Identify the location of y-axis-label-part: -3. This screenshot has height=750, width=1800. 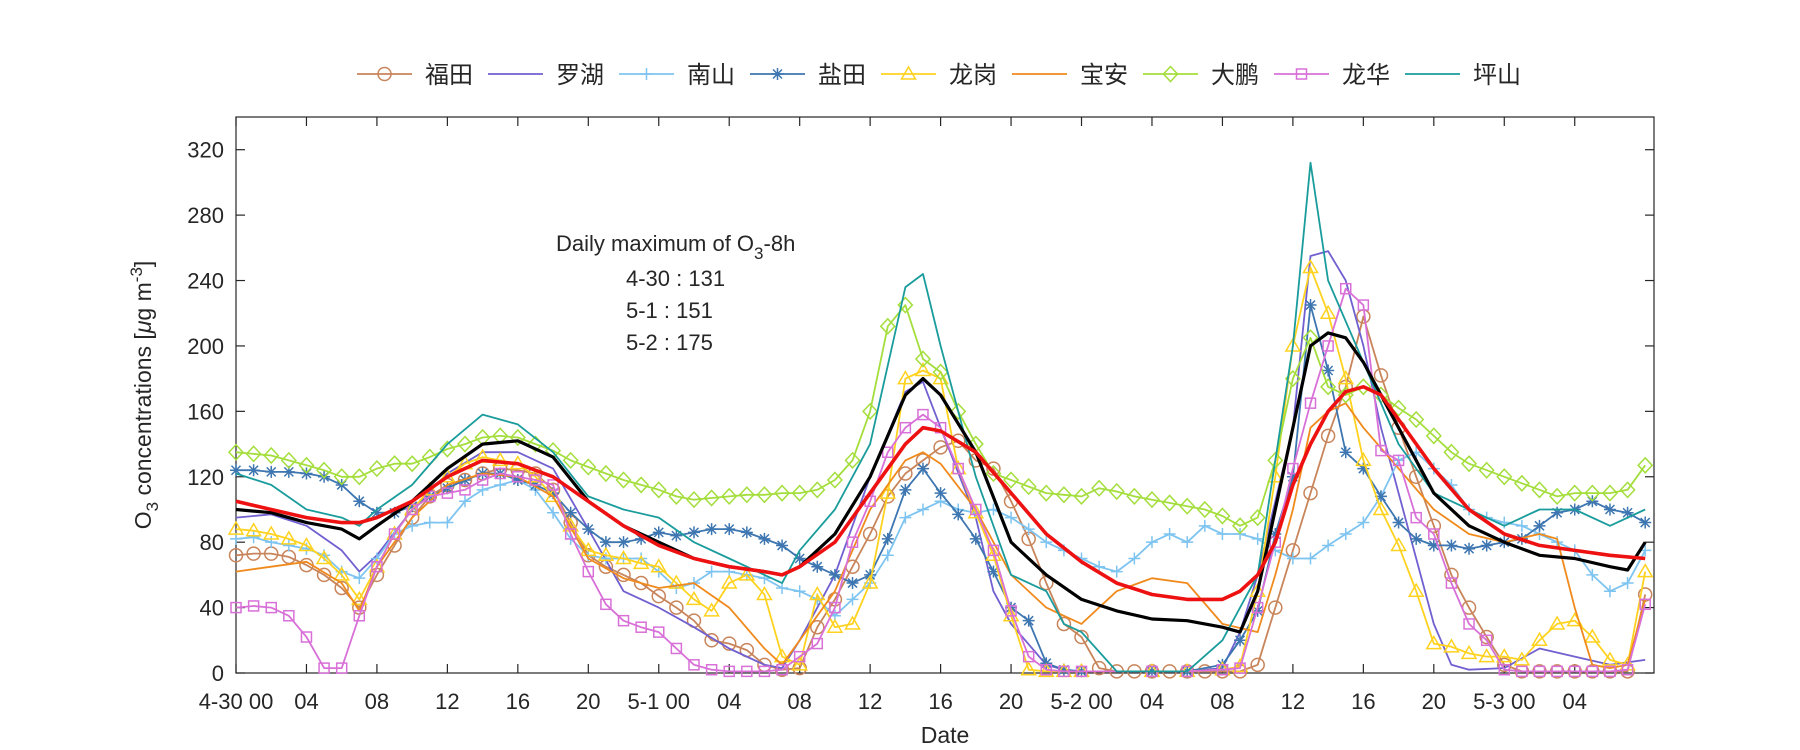
(136, 274).